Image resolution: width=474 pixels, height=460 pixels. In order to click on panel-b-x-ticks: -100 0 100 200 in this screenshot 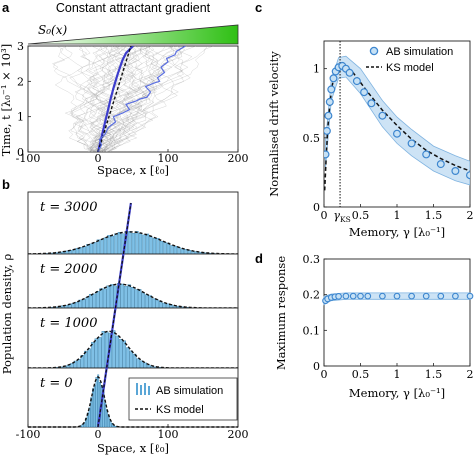, I will do `click(132, 432)`.